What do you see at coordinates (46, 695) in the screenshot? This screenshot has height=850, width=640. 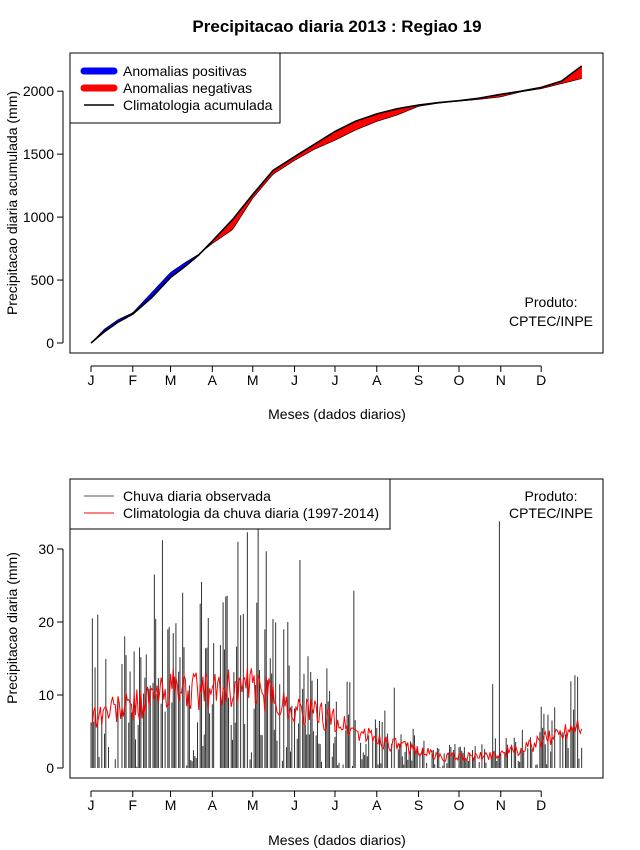 I see `y-tick-label: 10` at bounding box center [46, 695].